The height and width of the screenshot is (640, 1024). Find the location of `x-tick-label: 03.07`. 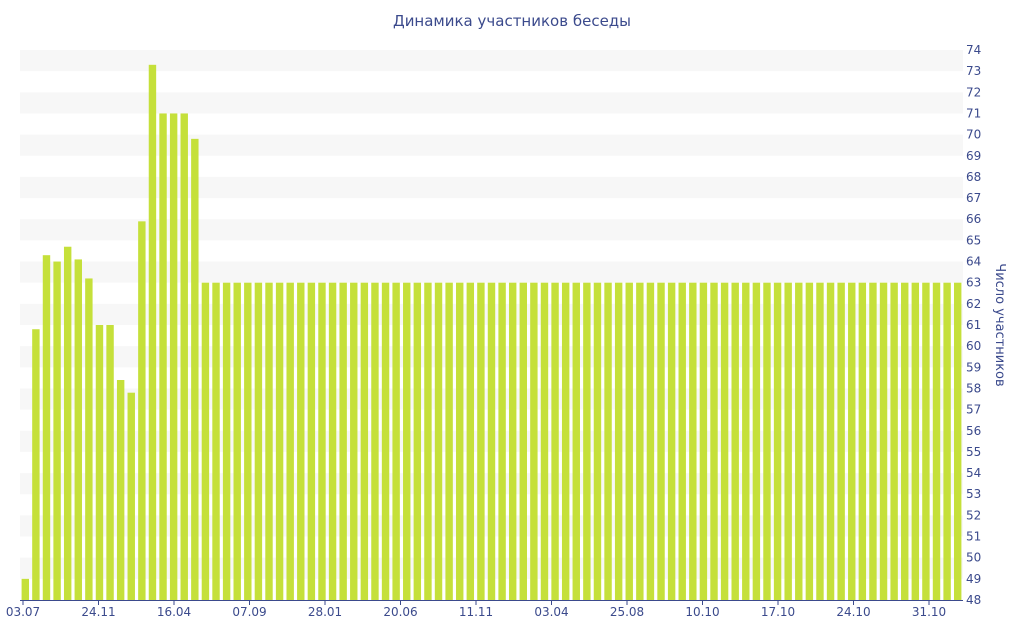

x-tick-label: 03.07 is located at coordinates (23, 612).